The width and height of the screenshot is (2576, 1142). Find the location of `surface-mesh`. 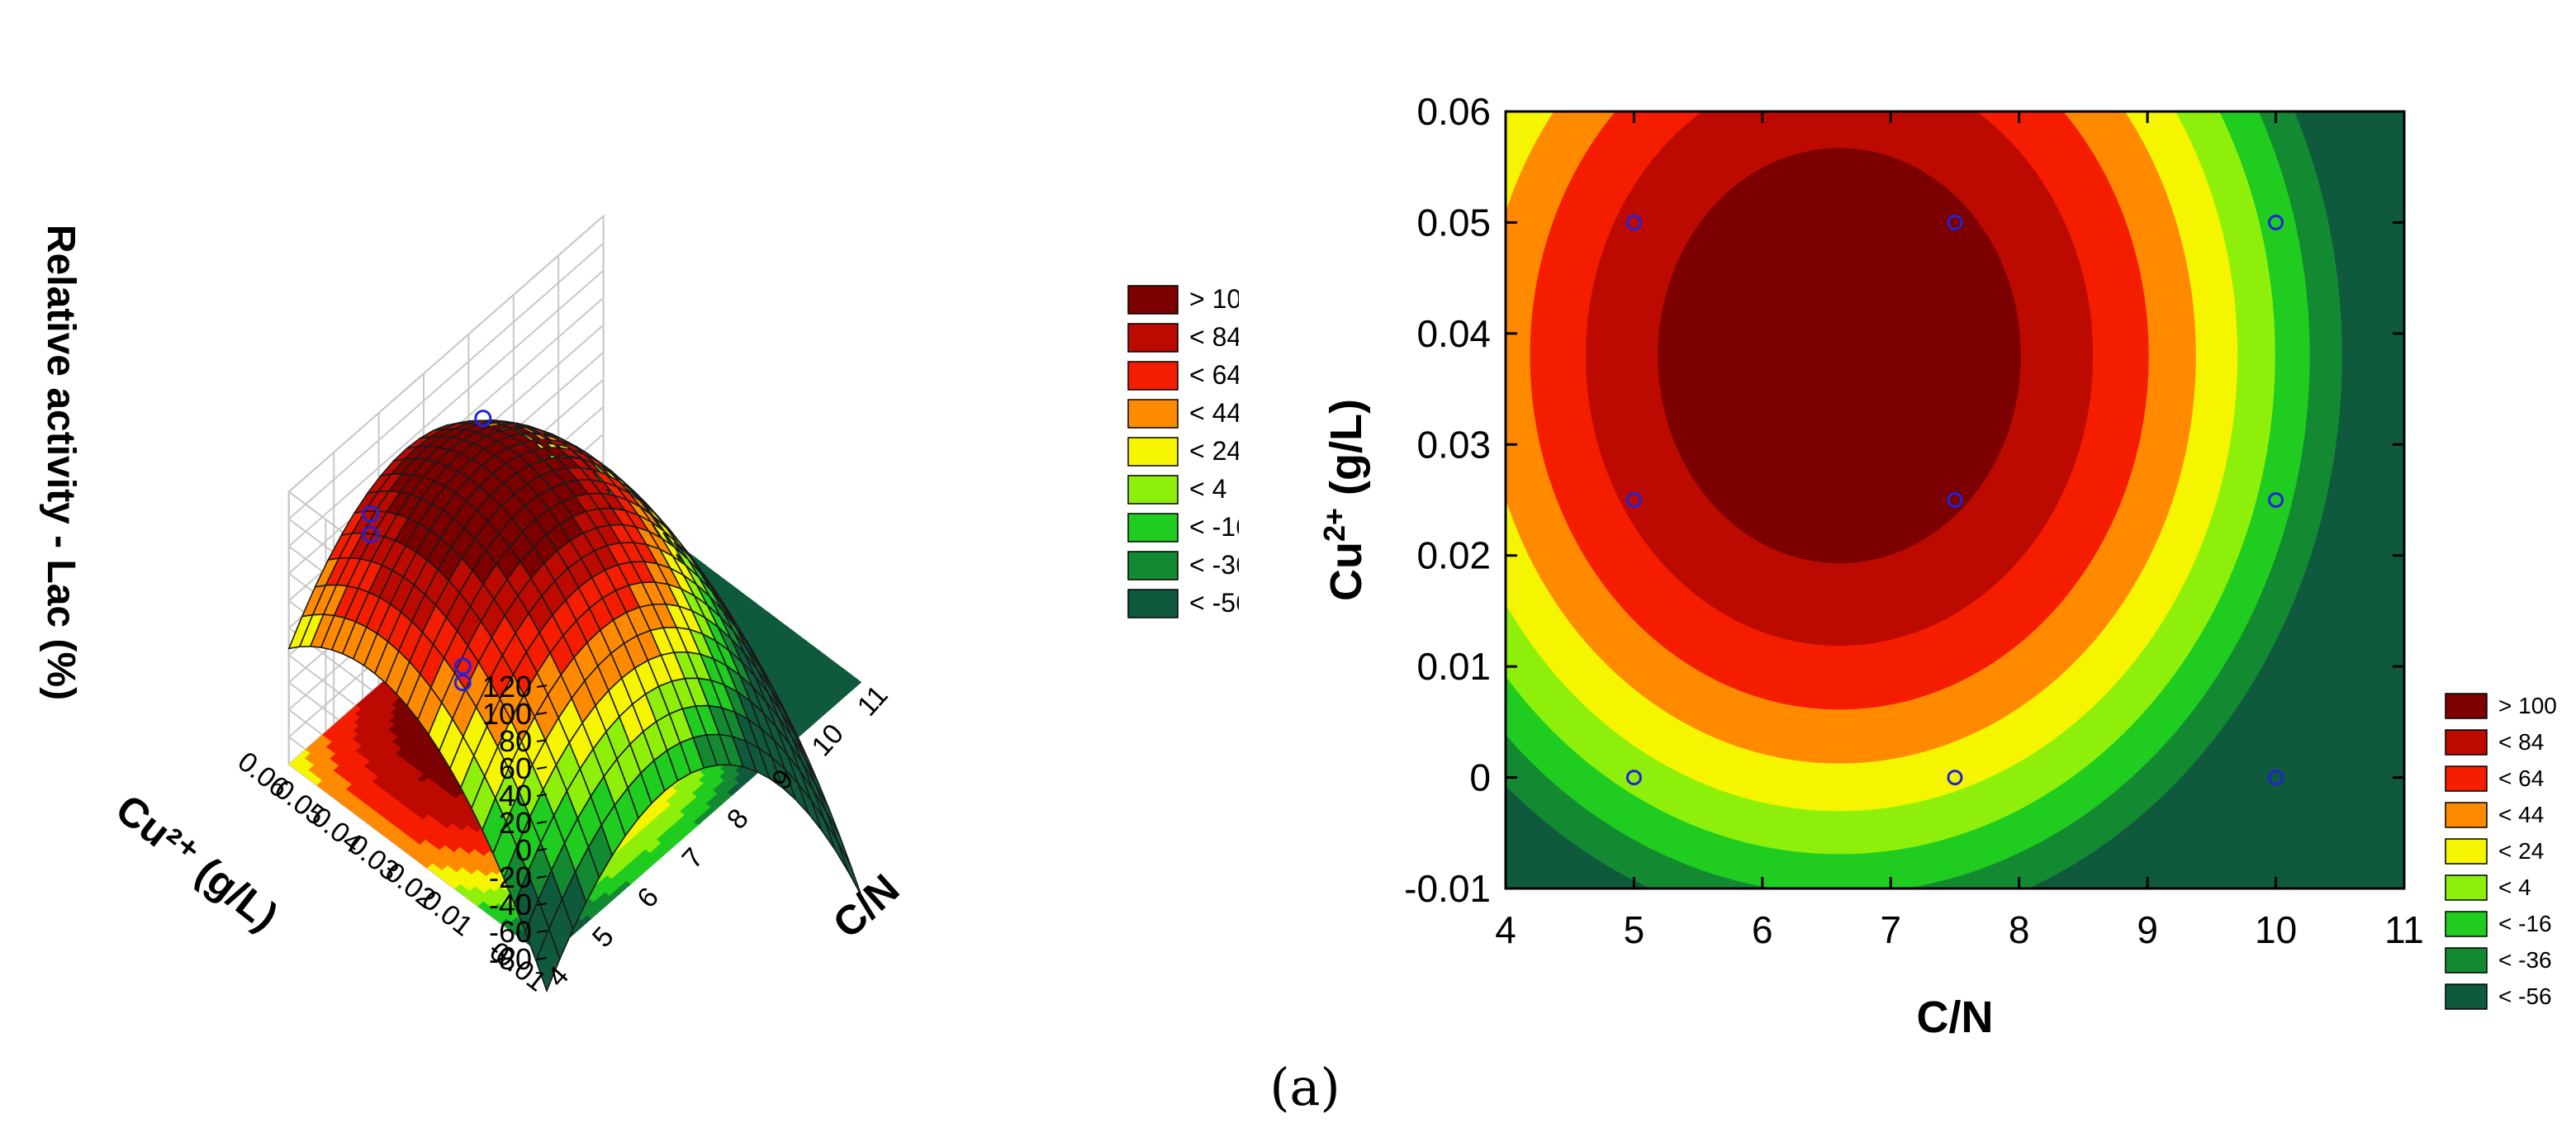

surface-mesh is located at coordinates (574, 706).